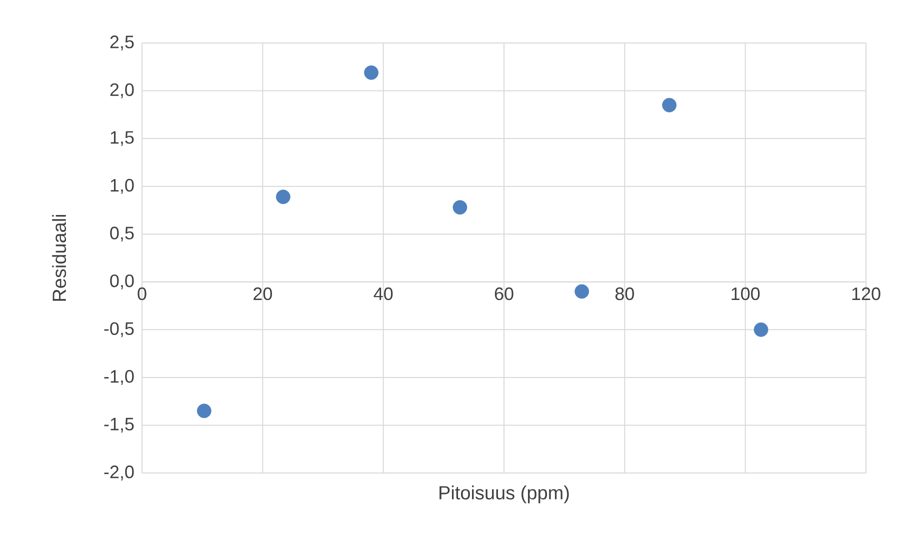 This screenshot has width=904, height=533. What do you see at coordinates (59, 257) in the screenshot?
I see `y-axis-title: Residuaali` at bounding box center [59, 257].